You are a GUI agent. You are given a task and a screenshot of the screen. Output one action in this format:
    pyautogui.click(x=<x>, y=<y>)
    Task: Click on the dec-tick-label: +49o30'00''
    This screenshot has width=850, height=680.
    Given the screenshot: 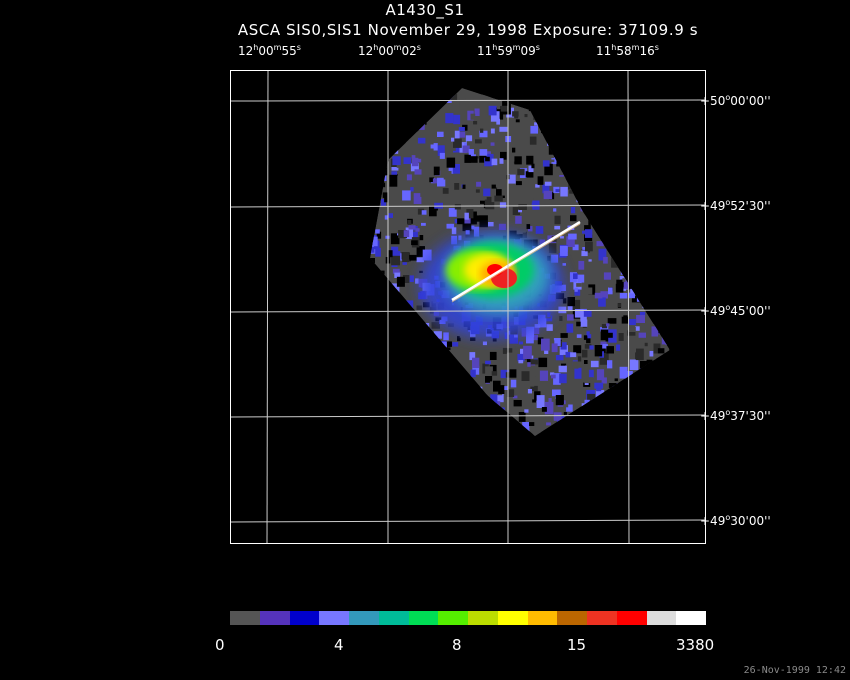 What is the action you would take?
    pyautogui.click(x=735, y=521)
    